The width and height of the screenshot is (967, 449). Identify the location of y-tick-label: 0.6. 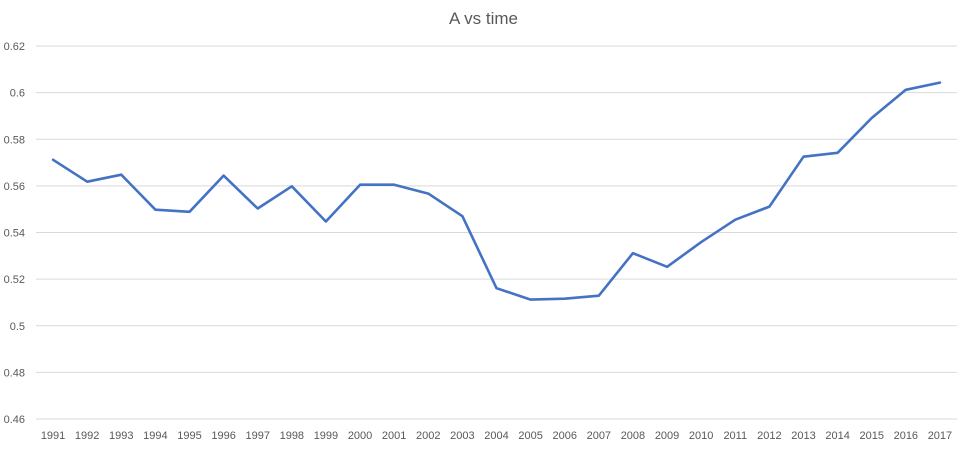
(17, 94).